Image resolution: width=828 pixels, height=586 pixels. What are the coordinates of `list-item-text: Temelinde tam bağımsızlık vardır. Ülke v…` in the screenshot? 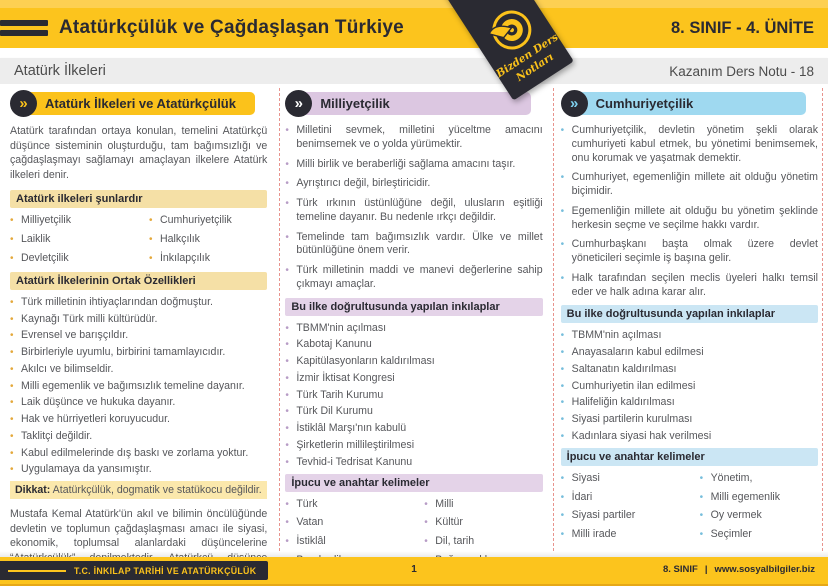 It's located at (419, 243).